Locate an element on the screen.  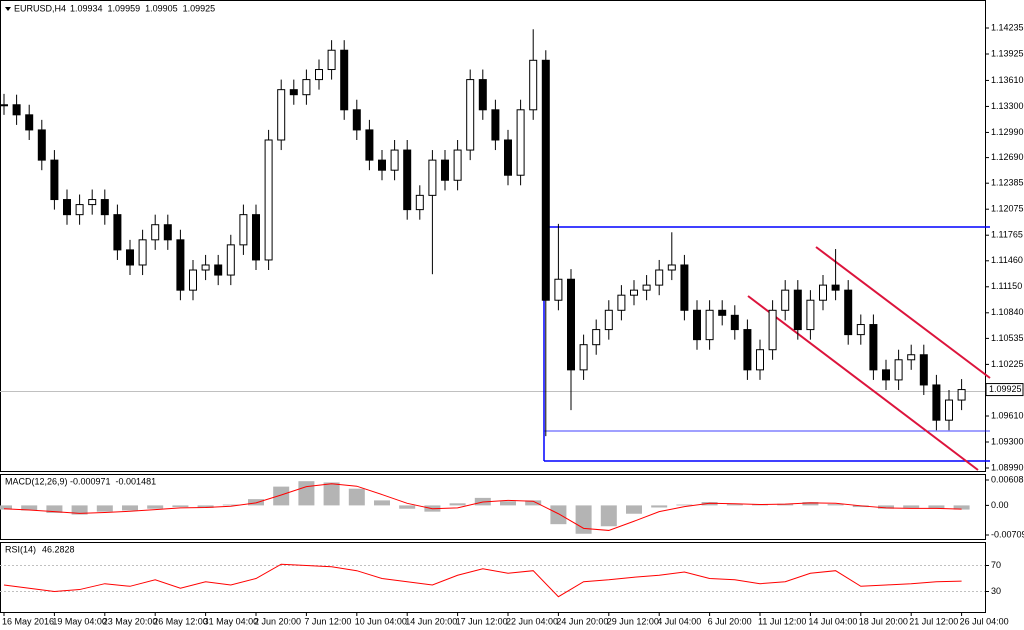
x-tick-label: 29 Jun 12:00 is located at coordinates (633, 621).